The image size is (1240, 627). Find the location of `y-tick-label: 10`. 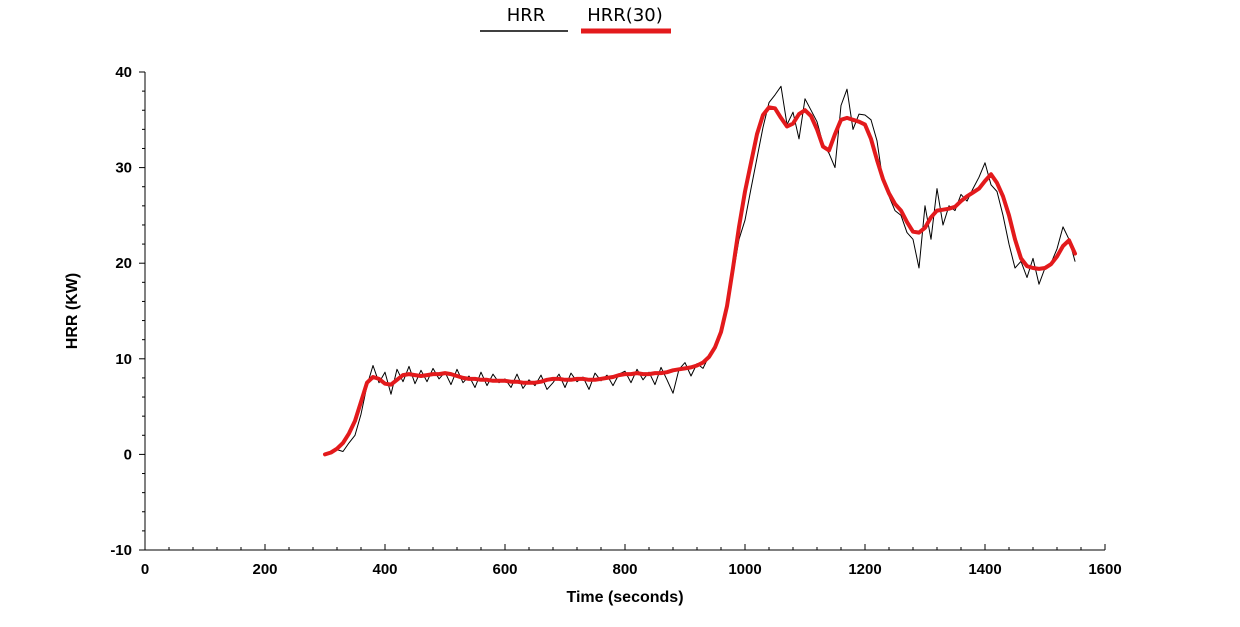

y-tick-label: 10 is located at coordinates (123, 359).